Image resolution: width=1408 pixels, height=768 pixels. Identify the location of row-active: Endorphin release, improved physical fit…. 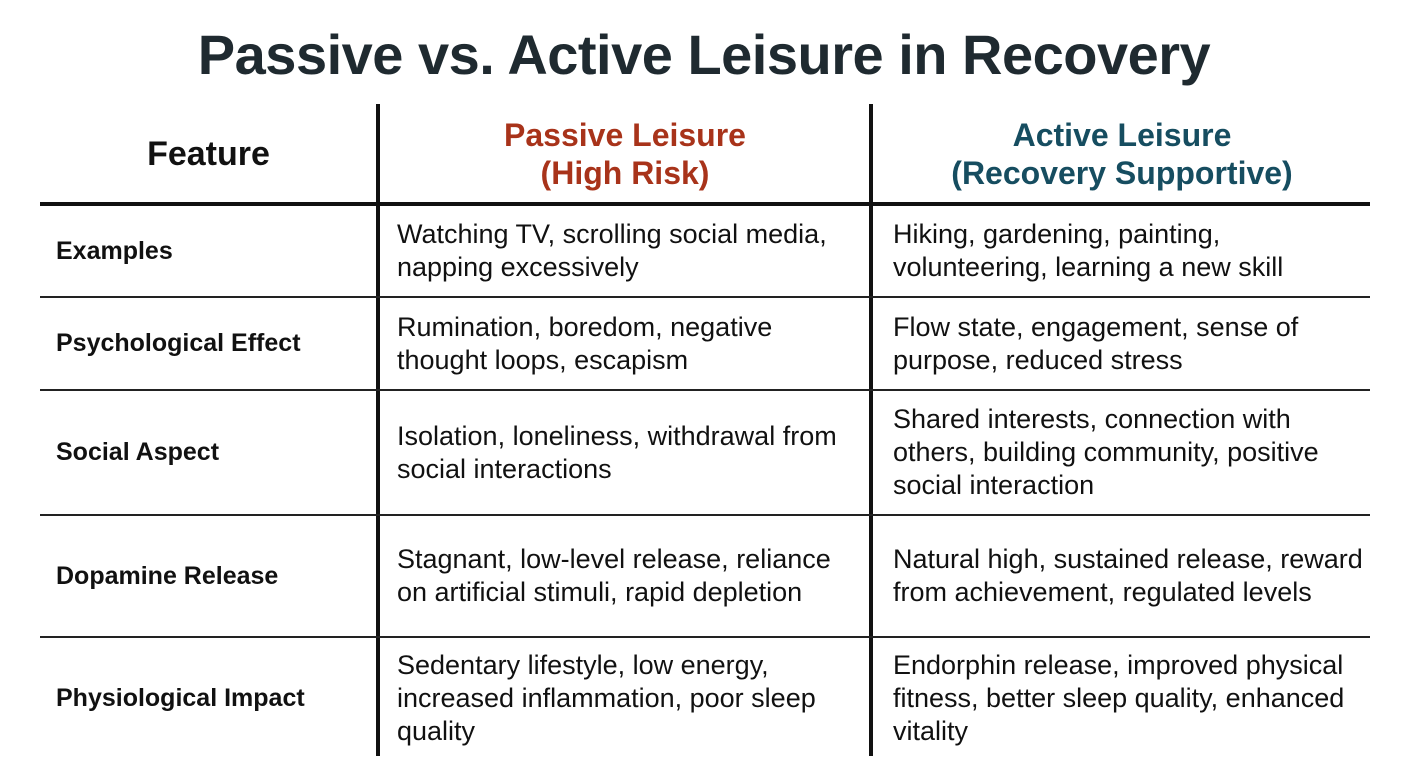
(1119, 697).